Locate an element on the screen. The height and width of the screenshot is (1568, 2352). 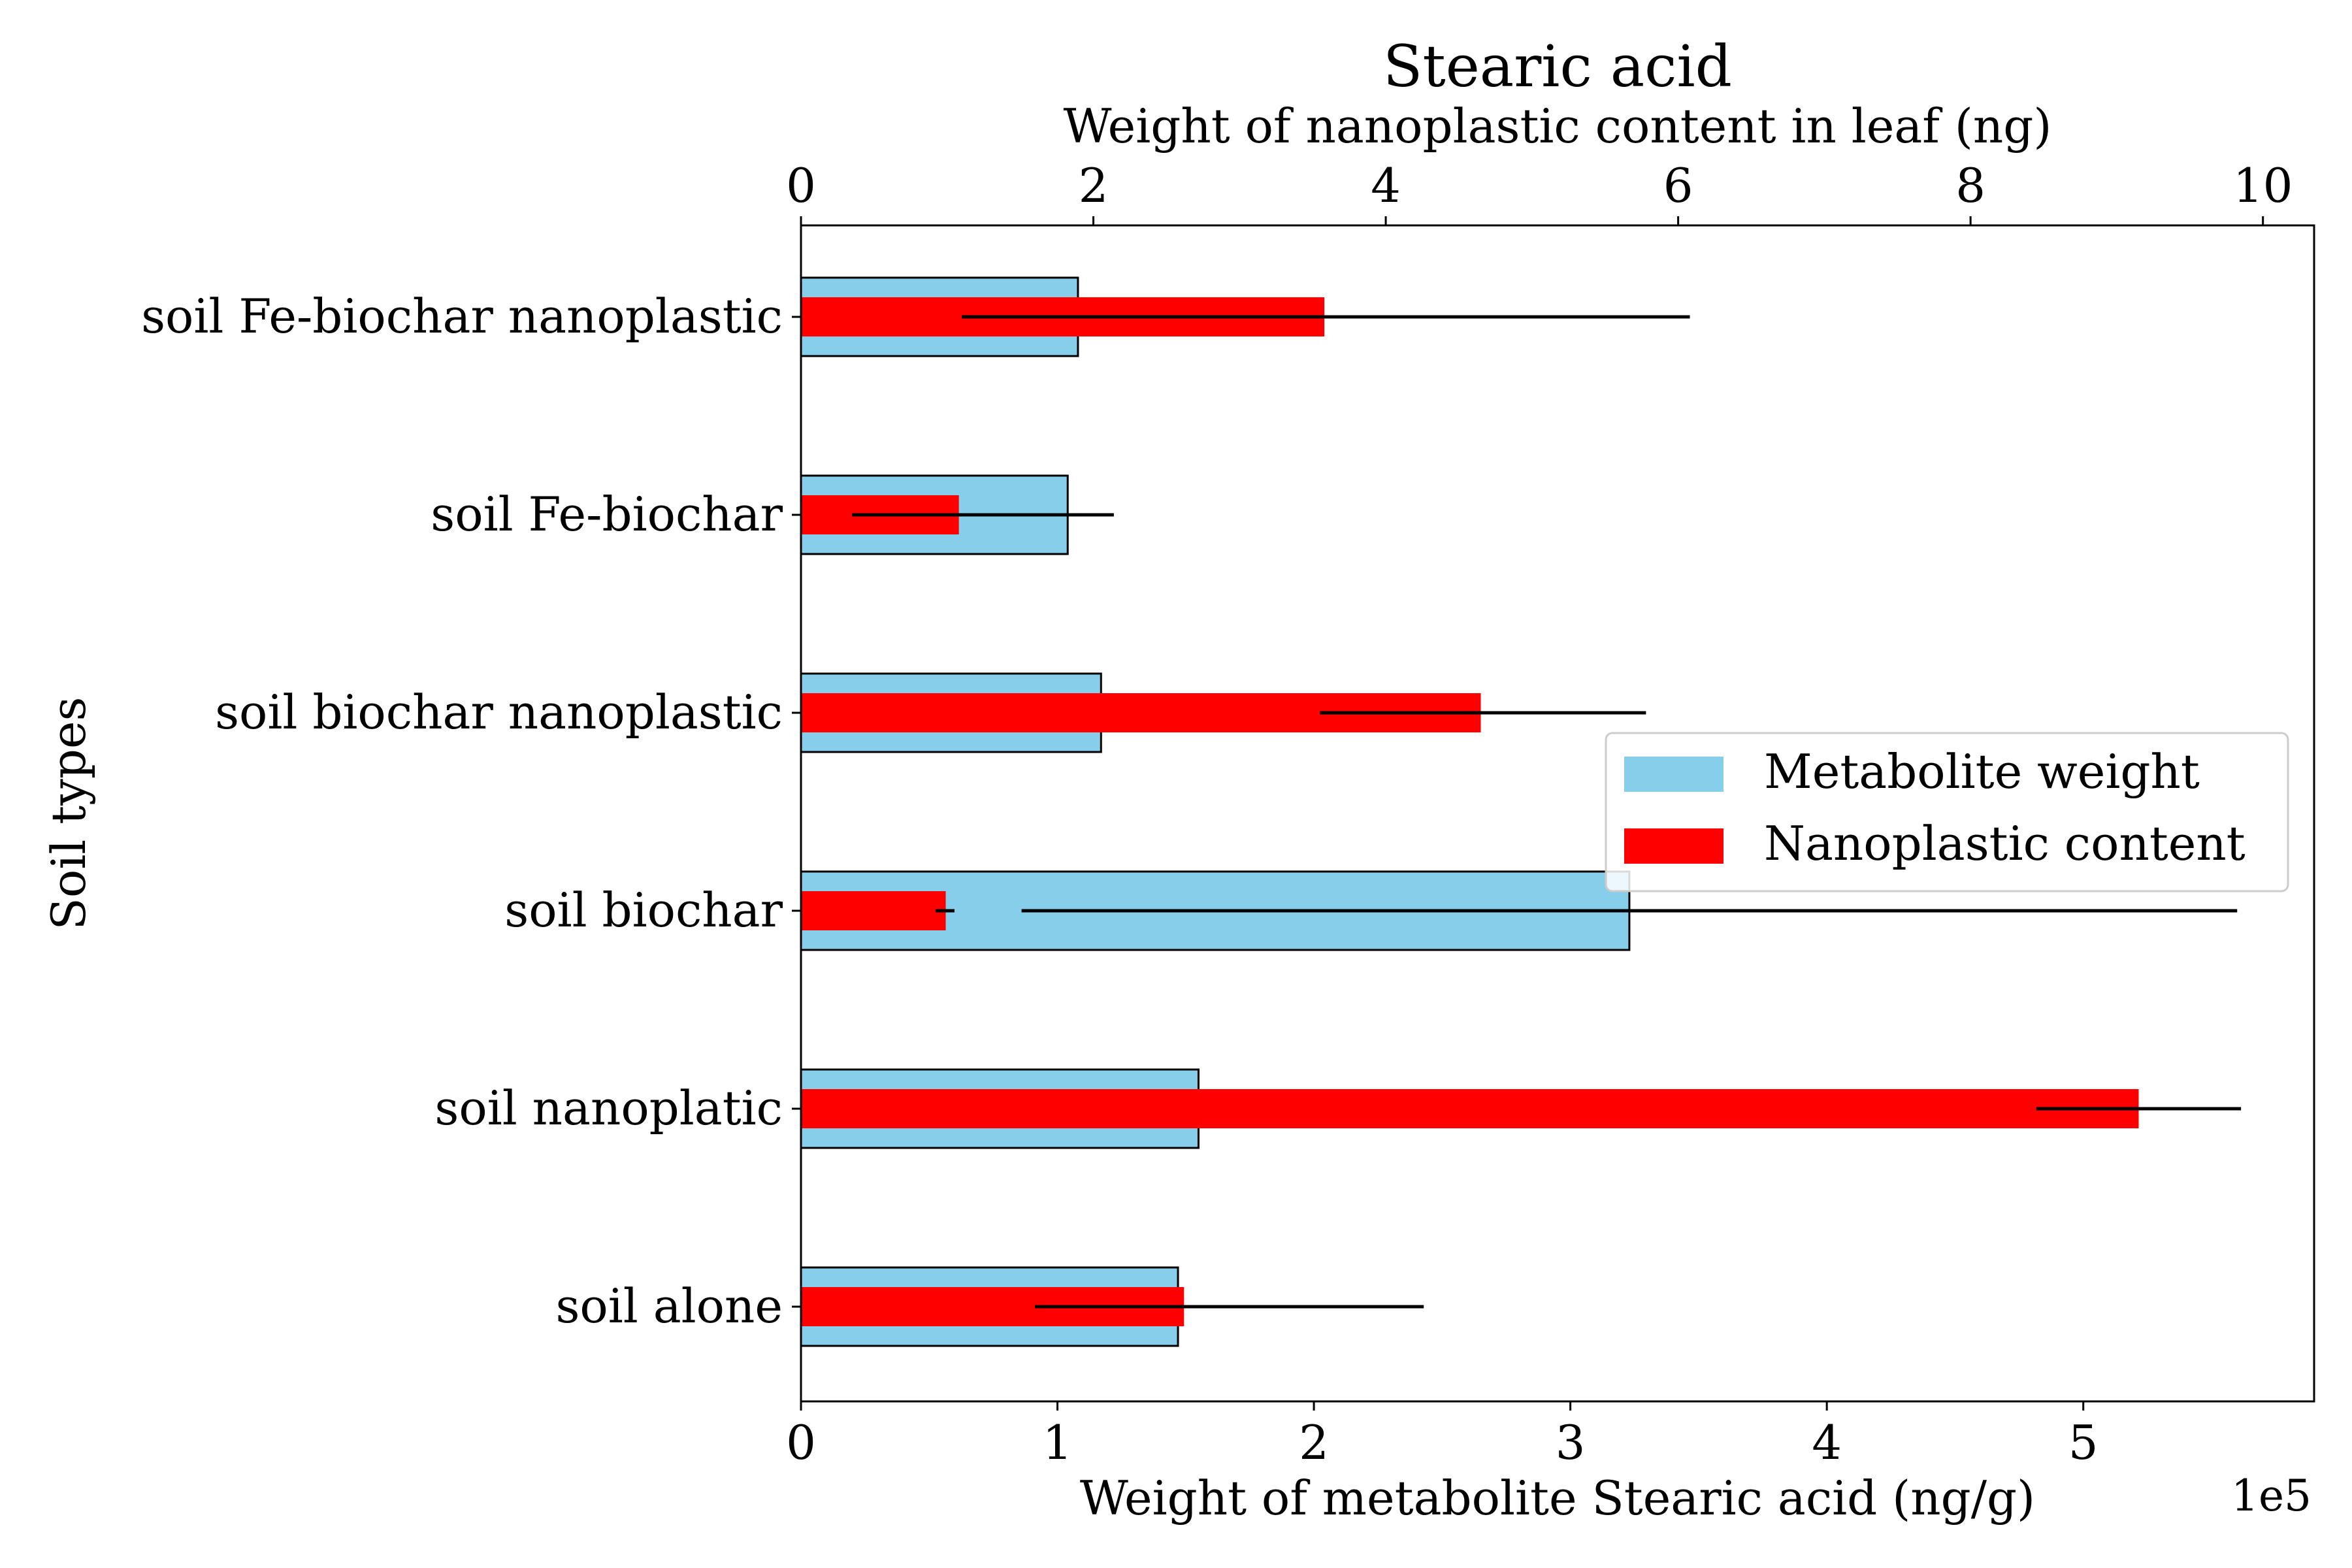
legend-label-nanoplastic-content: Nanoplastic content is located at coordinates (2005, 843).